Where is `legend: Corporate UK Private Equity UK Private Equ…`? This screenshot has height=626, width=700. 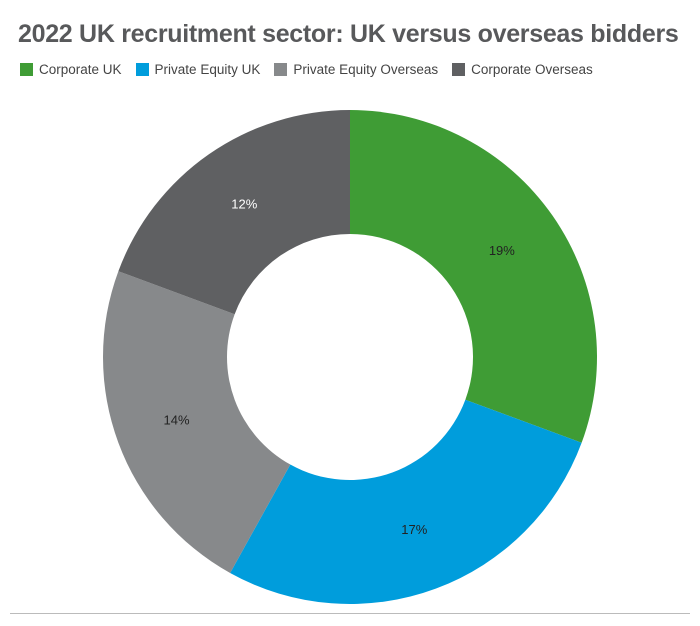
legend: Corporate UK Private Equity UK Private Equ… is located at coordinates (306, 69).